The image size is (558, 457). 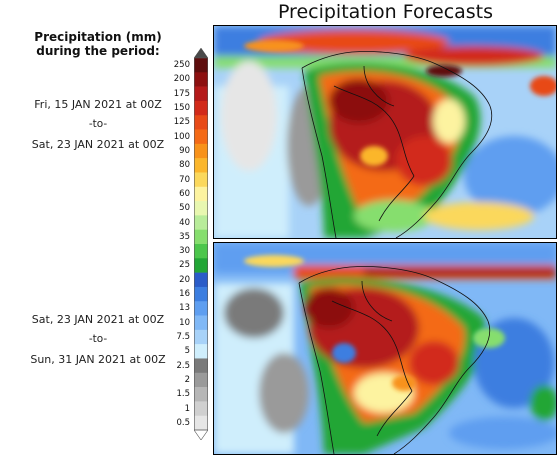 What do you see at coordinates (98, 51) in the screenshot?
I see `legend-title-line2: during the period:` at bounding box center [98, 51].